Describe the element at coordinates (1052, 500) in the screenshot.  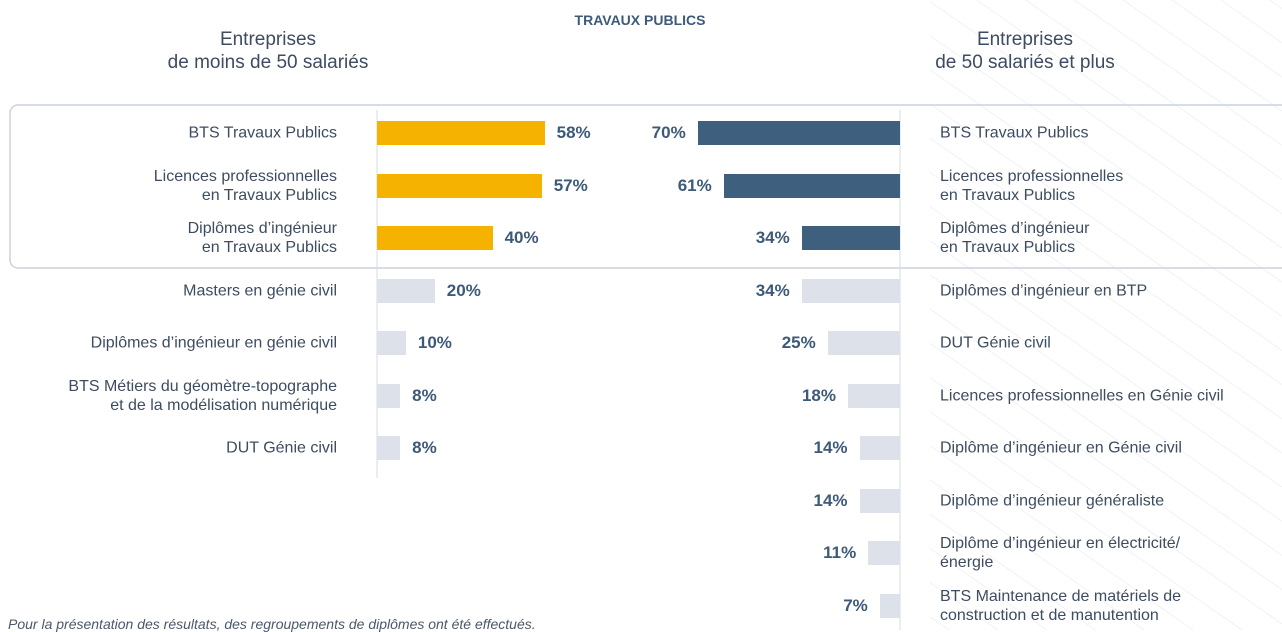
I see `category-label: Diplôme d’ingénieur généraliste` at that location.